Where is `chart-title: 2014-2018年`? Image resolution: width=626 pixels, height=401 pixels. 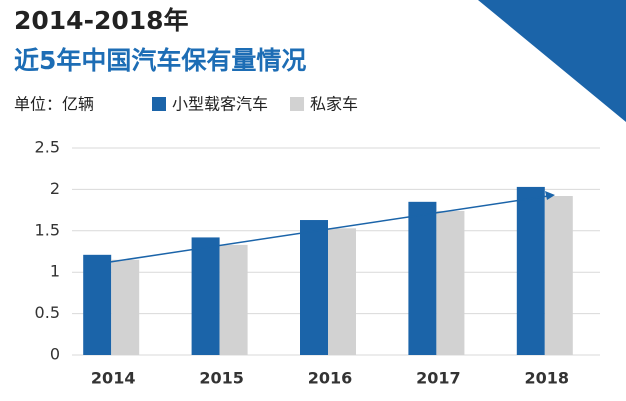
chart-title: 2014-2018年 is located at coordinates (101, 20).